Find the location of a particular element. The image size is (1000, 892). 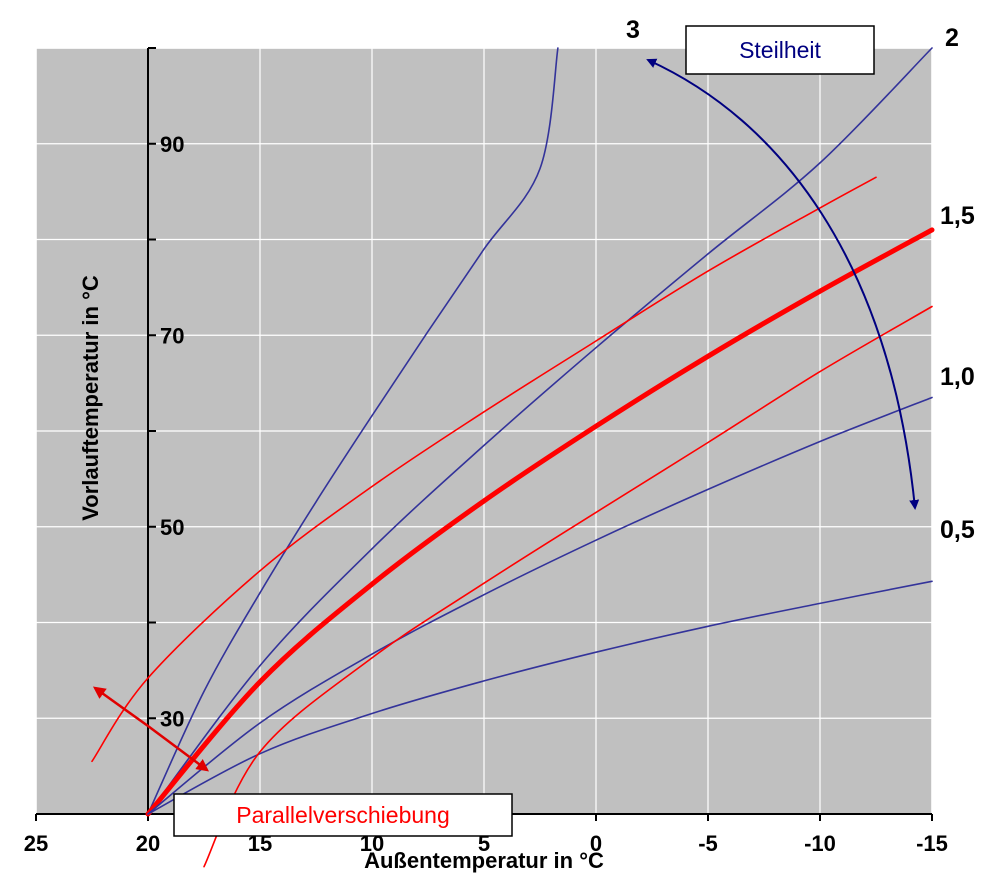

y-axis-title: Vorlauftemperatur in °C is located at coordinates (90, 398).